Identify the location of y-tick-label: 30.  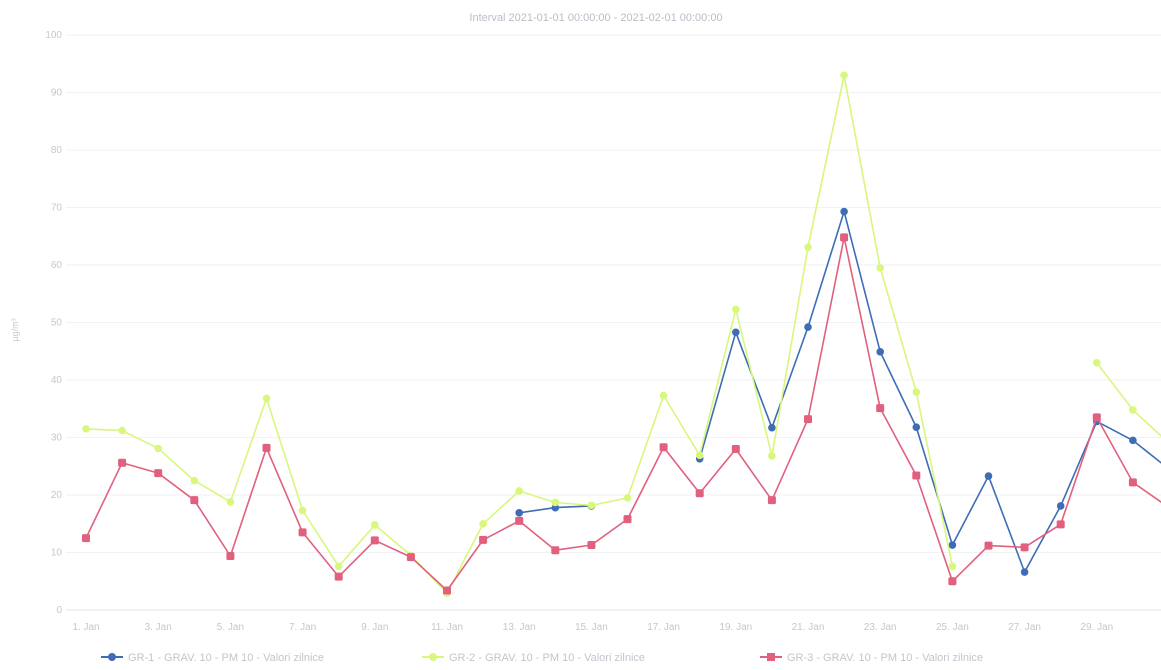
(57, 438).